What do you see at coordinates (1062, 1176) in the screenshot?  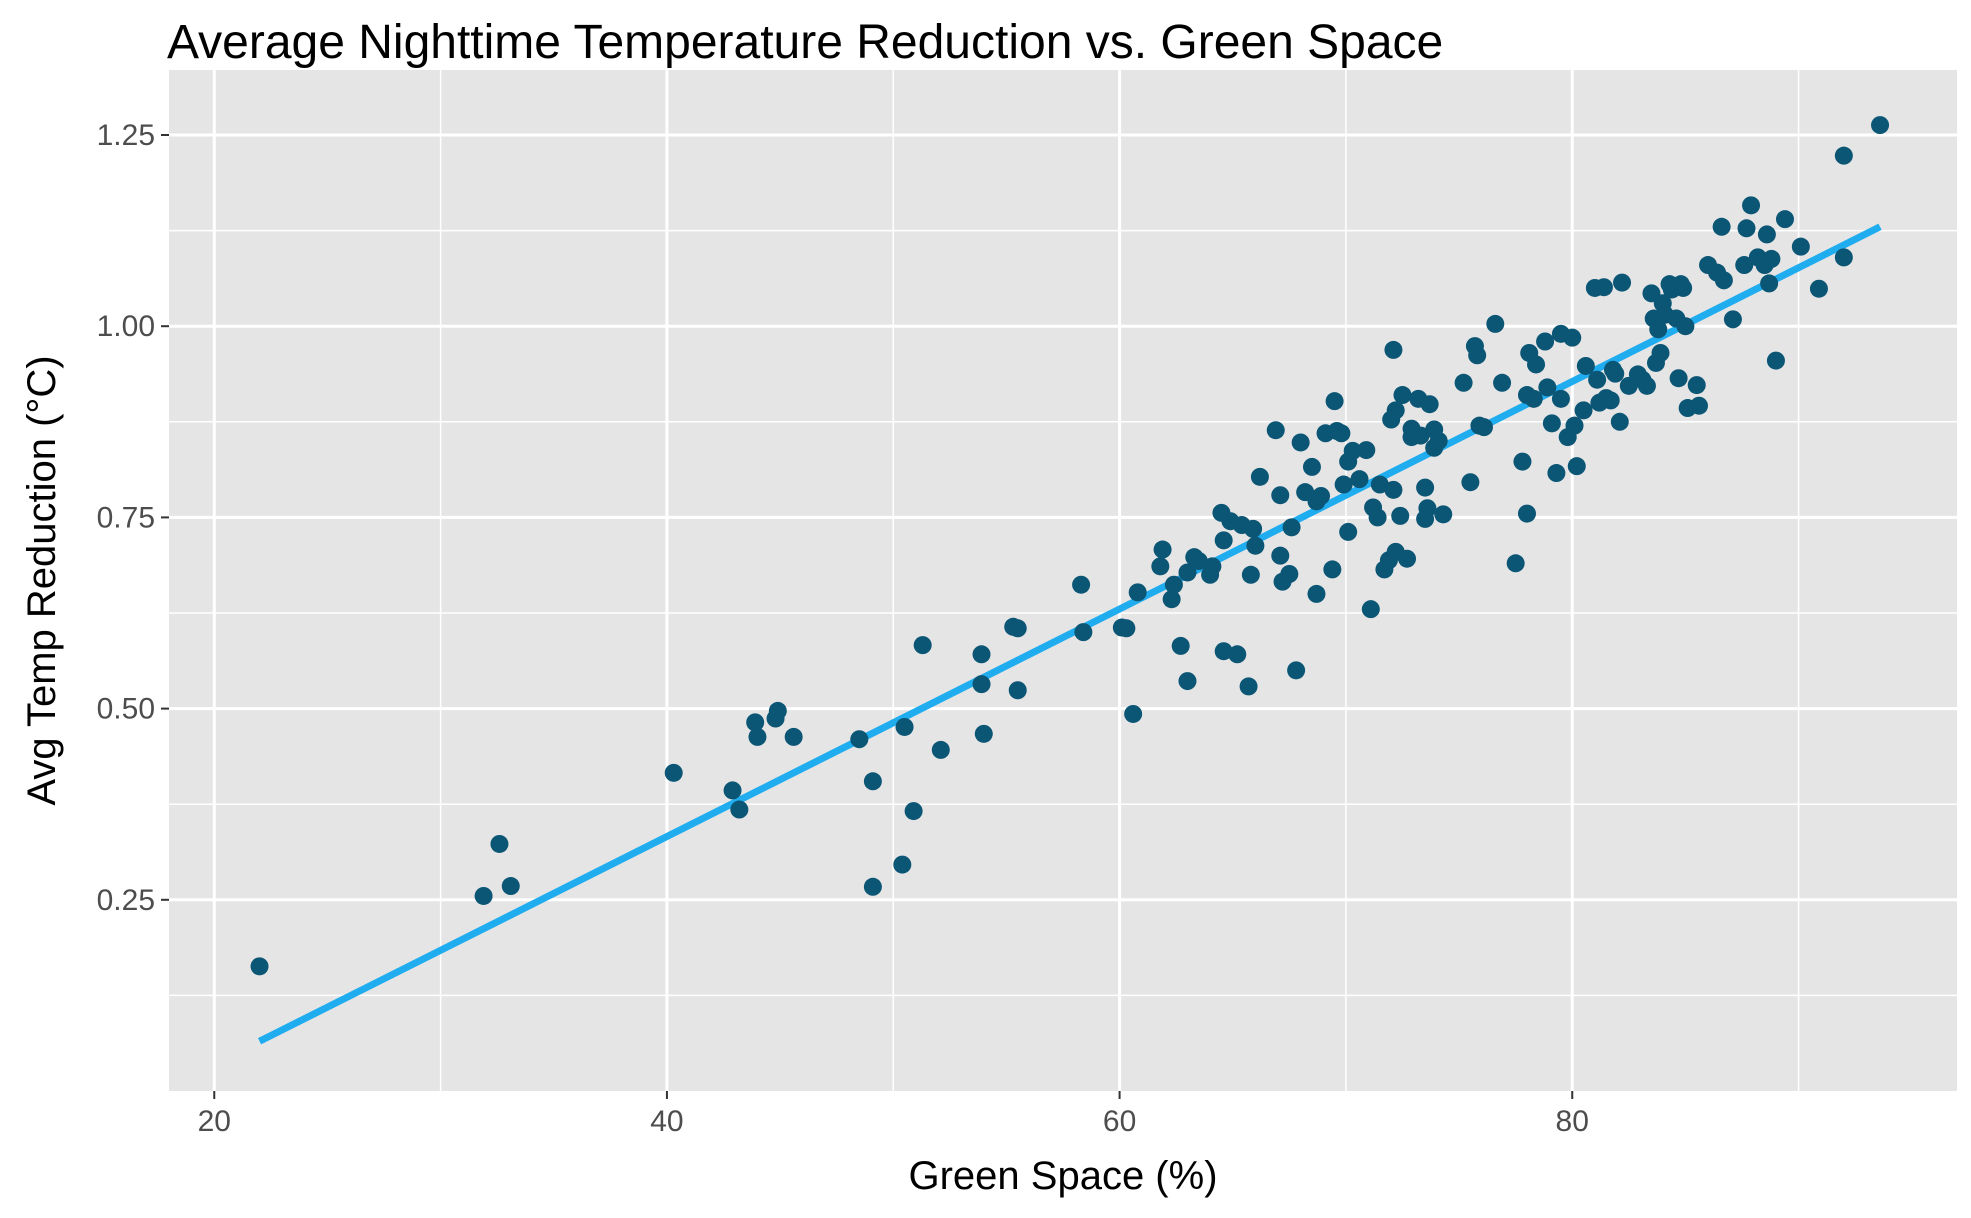 I see `x-axis-title: Green Space (%)` at bounding box center [1062, 1176].